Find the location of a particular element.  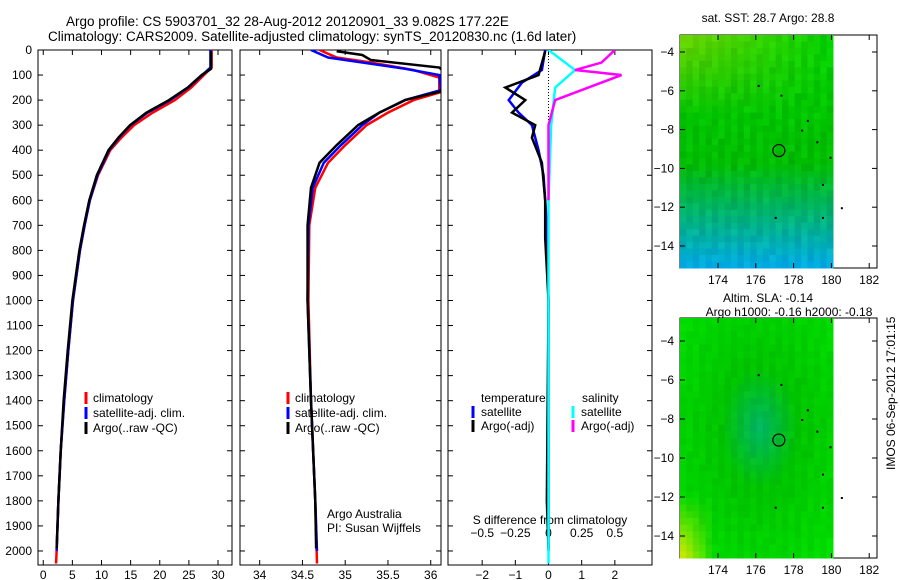

legend-label: satellite-adj. clim. is located at coordinates (341, 413).